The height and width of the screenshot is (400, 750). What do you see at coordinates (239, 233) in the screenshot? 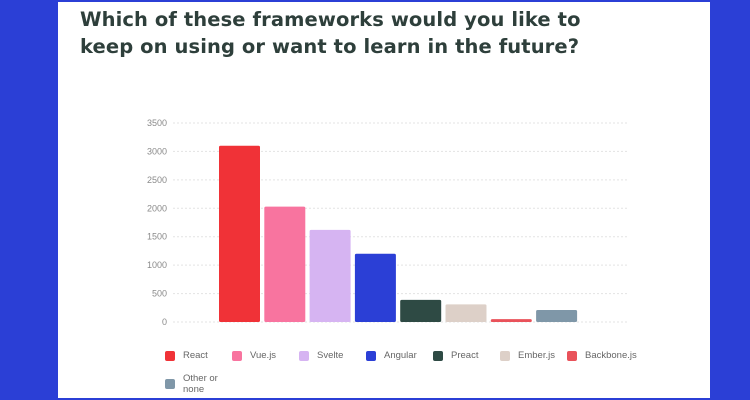
I see `bar-react` at bounding box center [239, 233].